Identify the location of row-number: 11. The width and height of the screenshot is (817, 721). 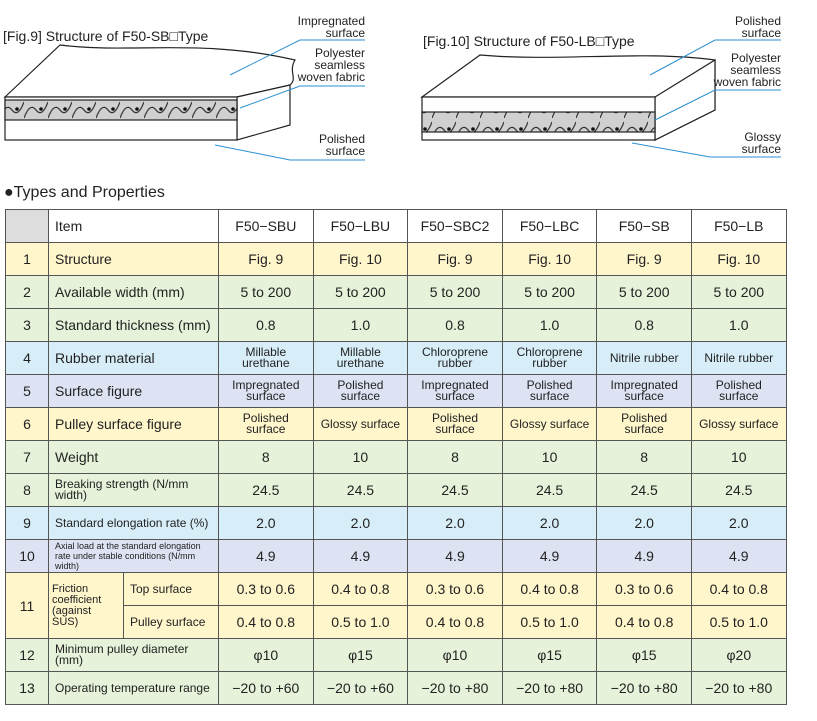
(27, 605).